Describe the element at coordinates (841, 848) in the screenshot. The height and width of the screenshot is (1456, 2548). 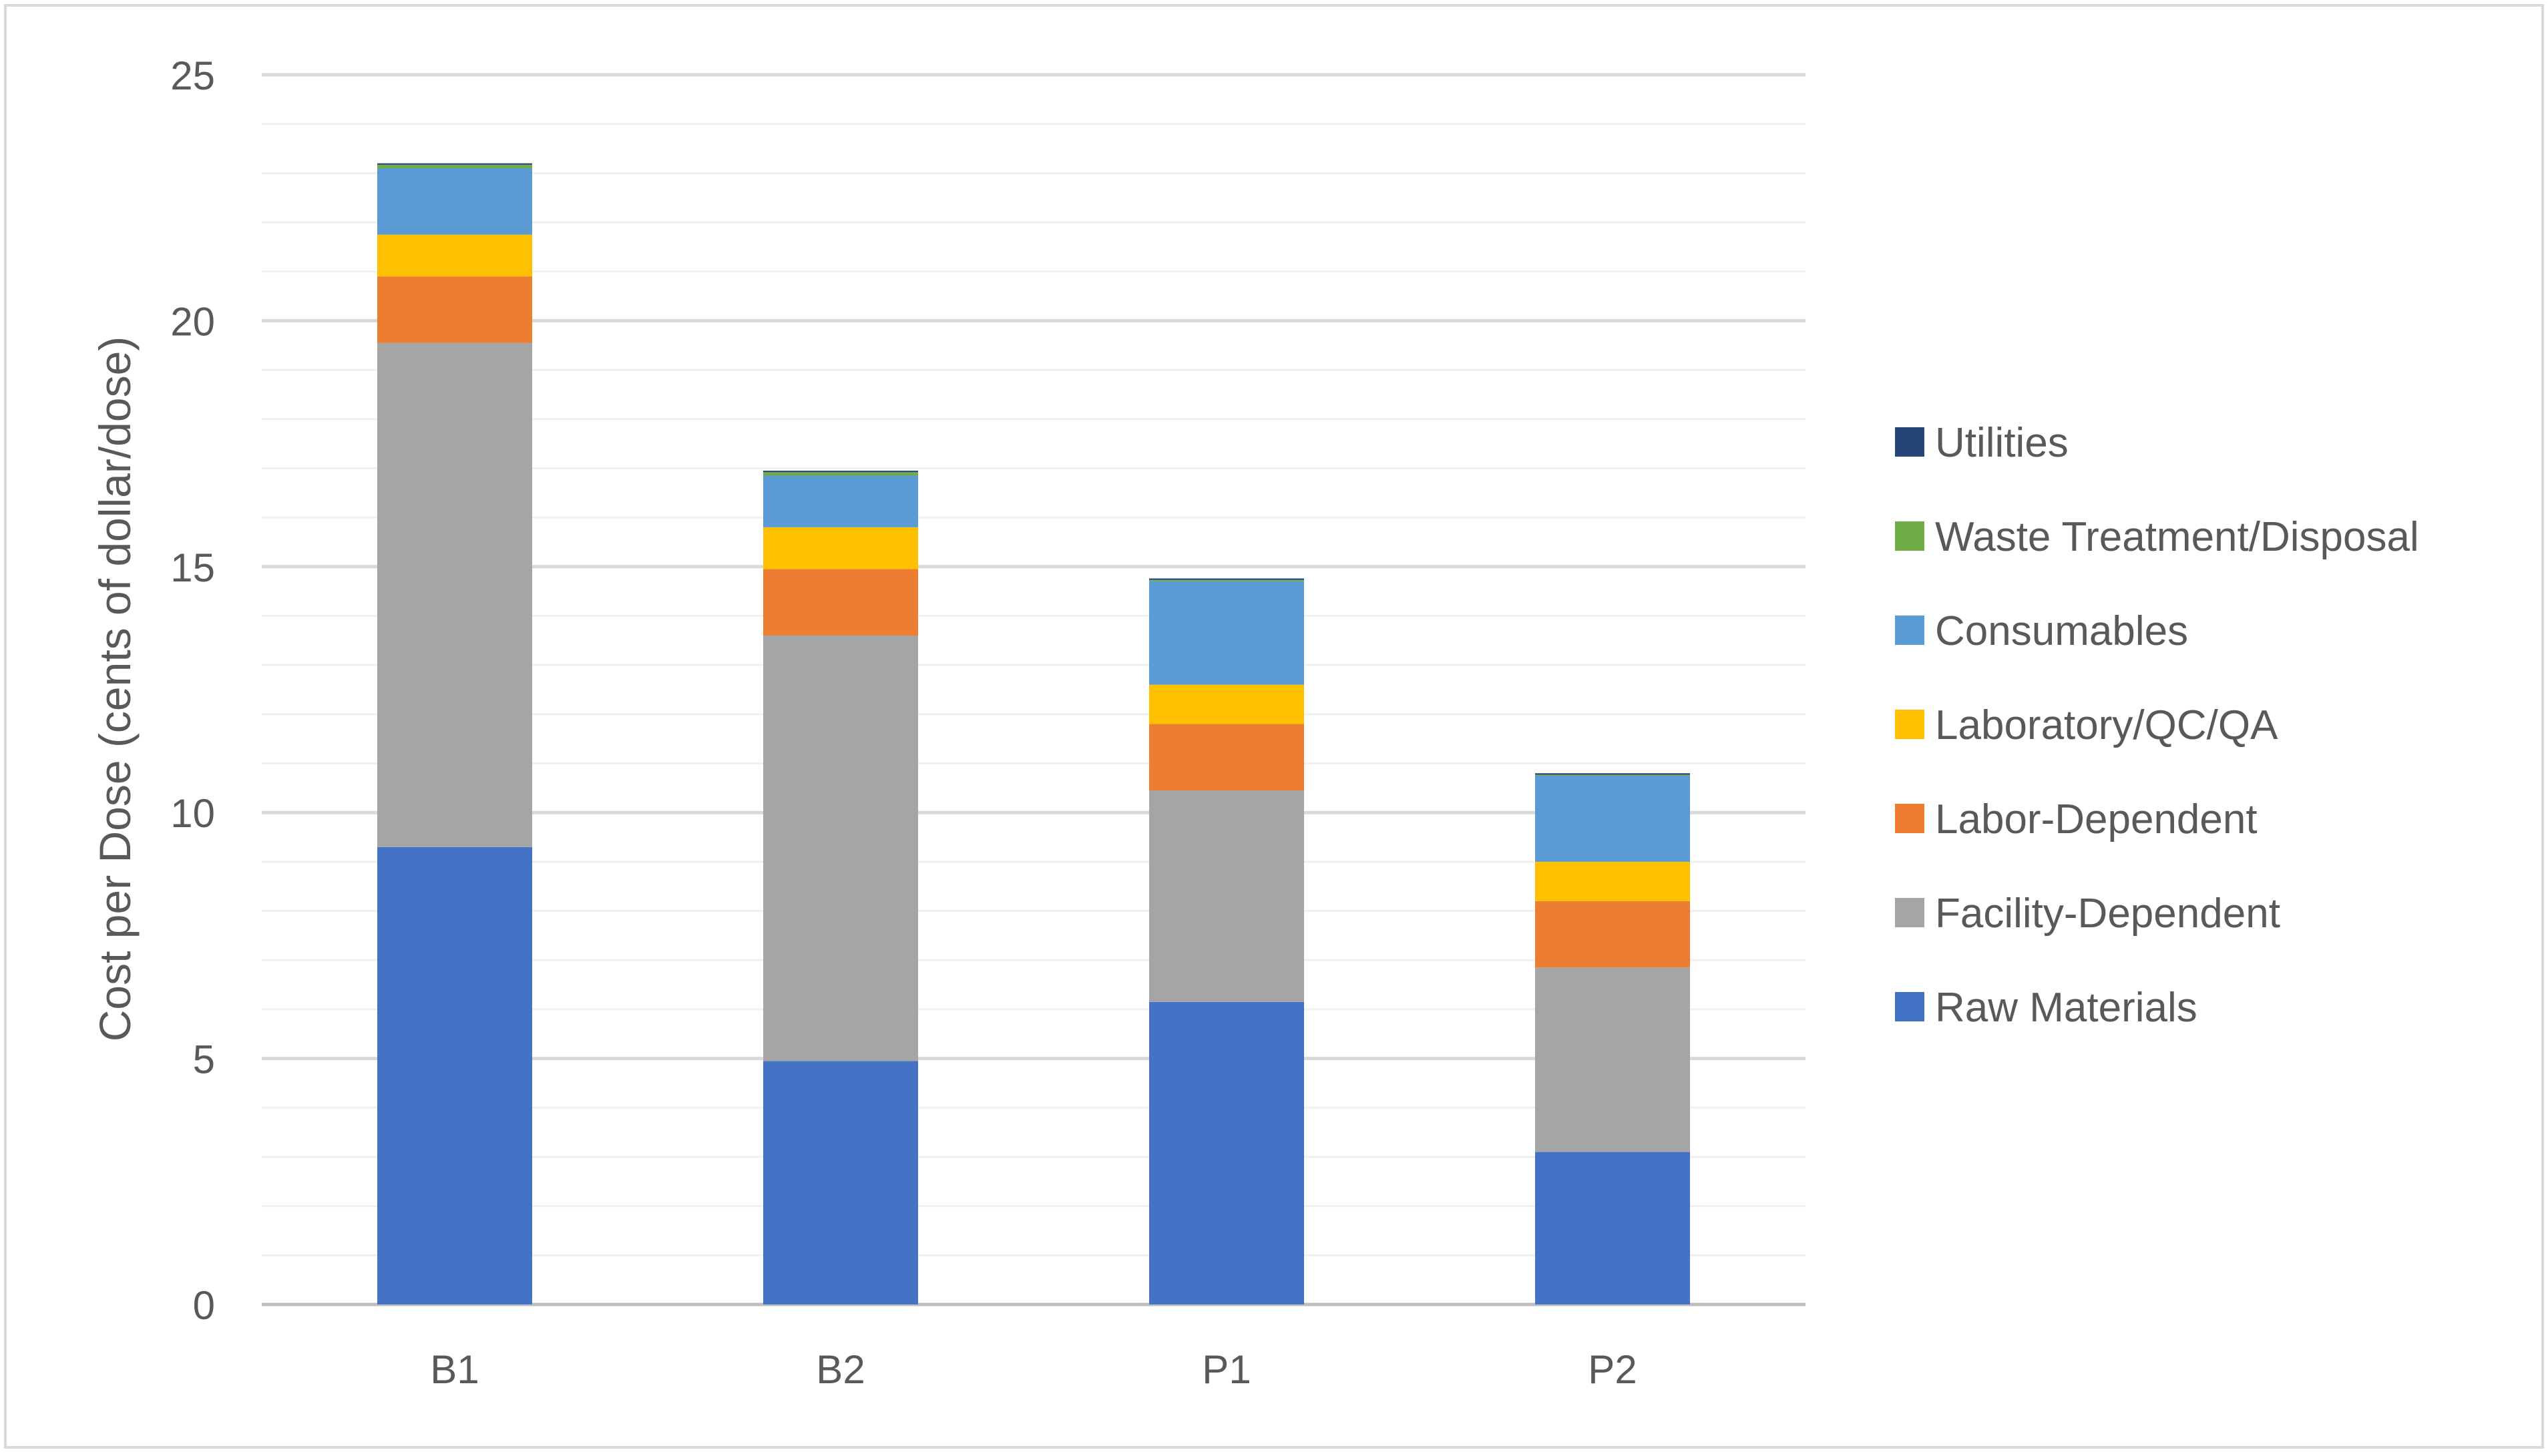
I see `bar-segment-b2-facility-dependent` at that location.